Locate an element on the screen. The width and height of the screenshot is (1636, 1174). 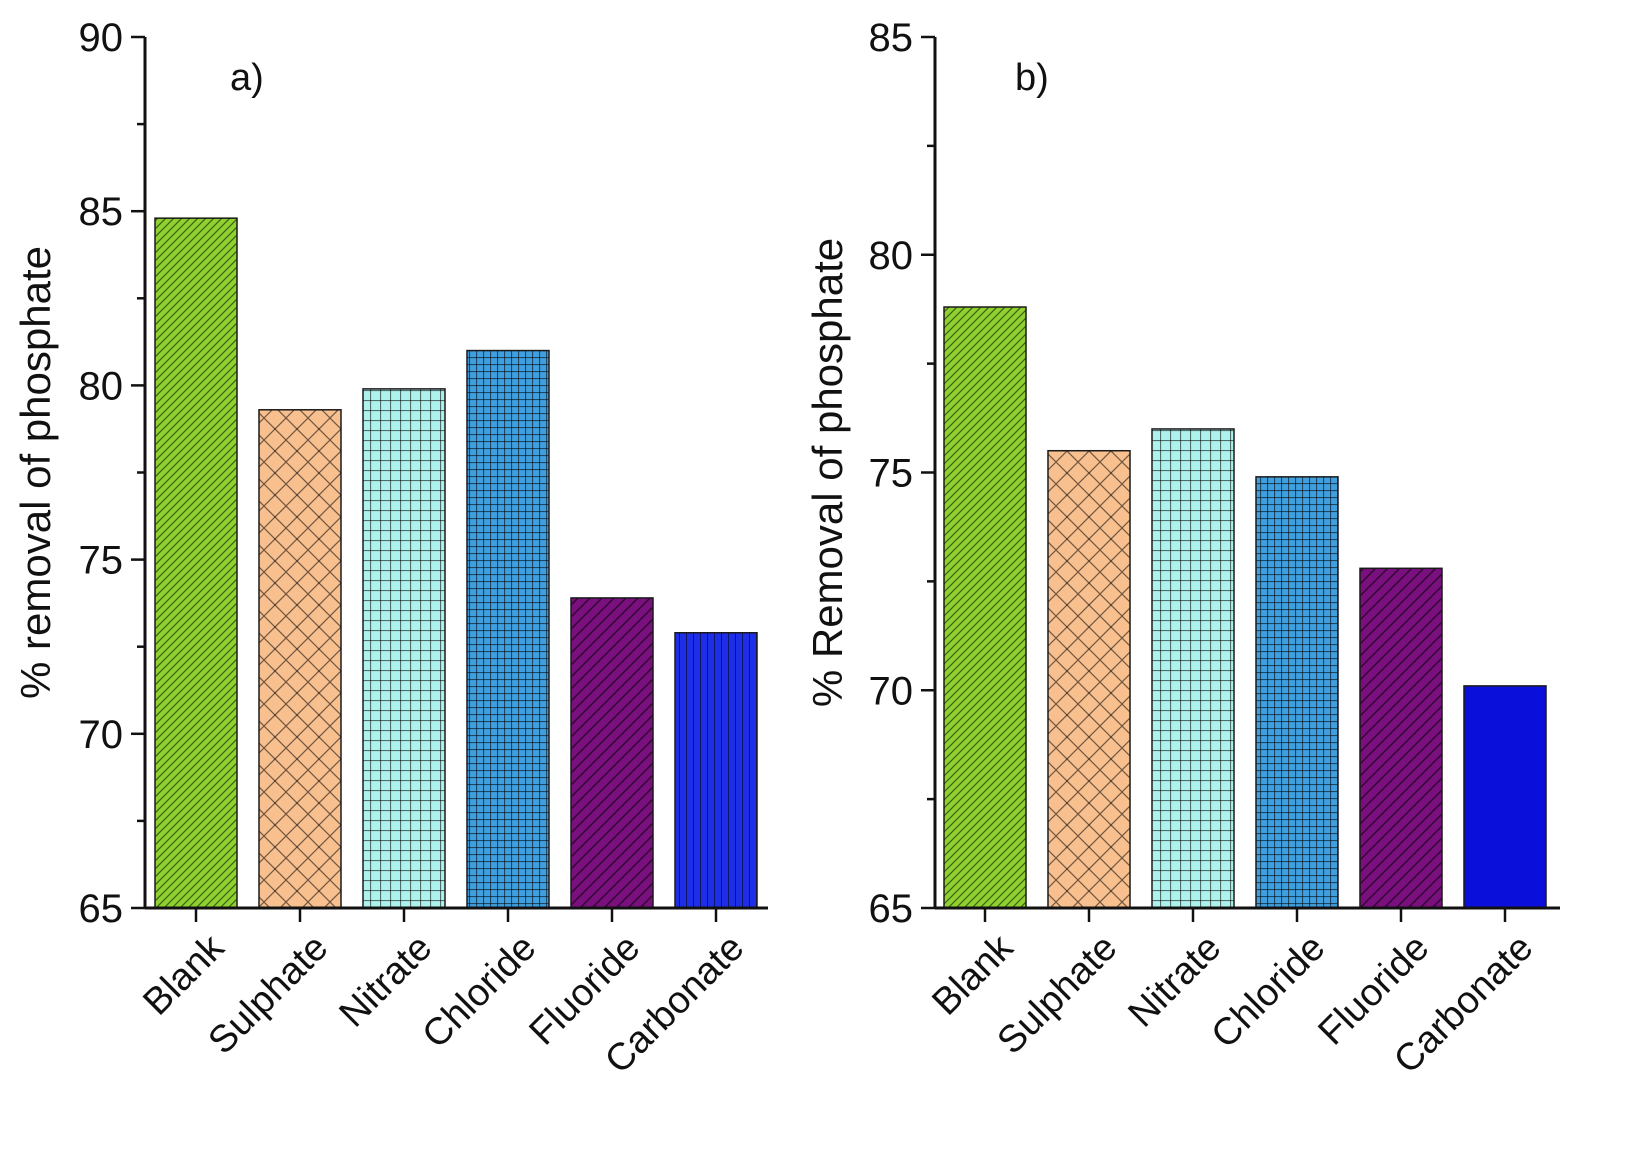
panel-label: a) is located at coordinates (247, 78).